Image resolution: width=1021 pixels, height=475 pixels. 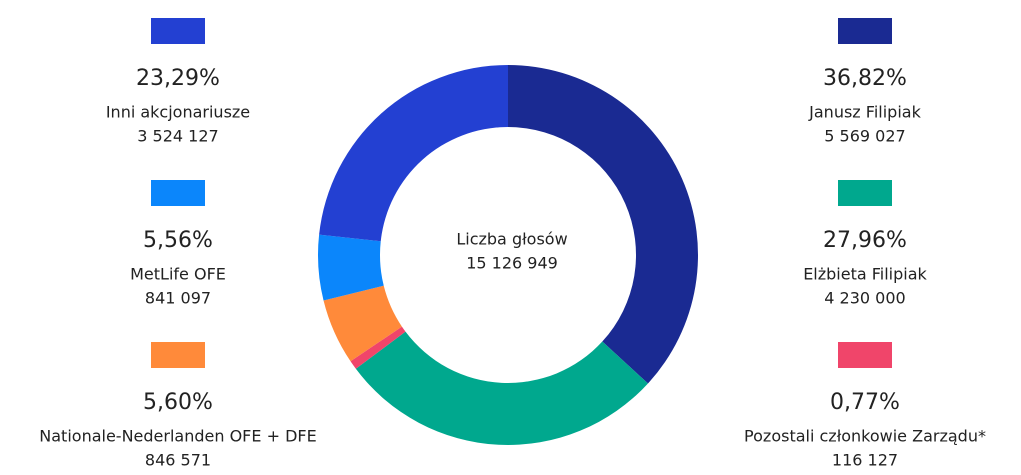 I want to click on legend-count: 841 097, so click(x=178, y=298).